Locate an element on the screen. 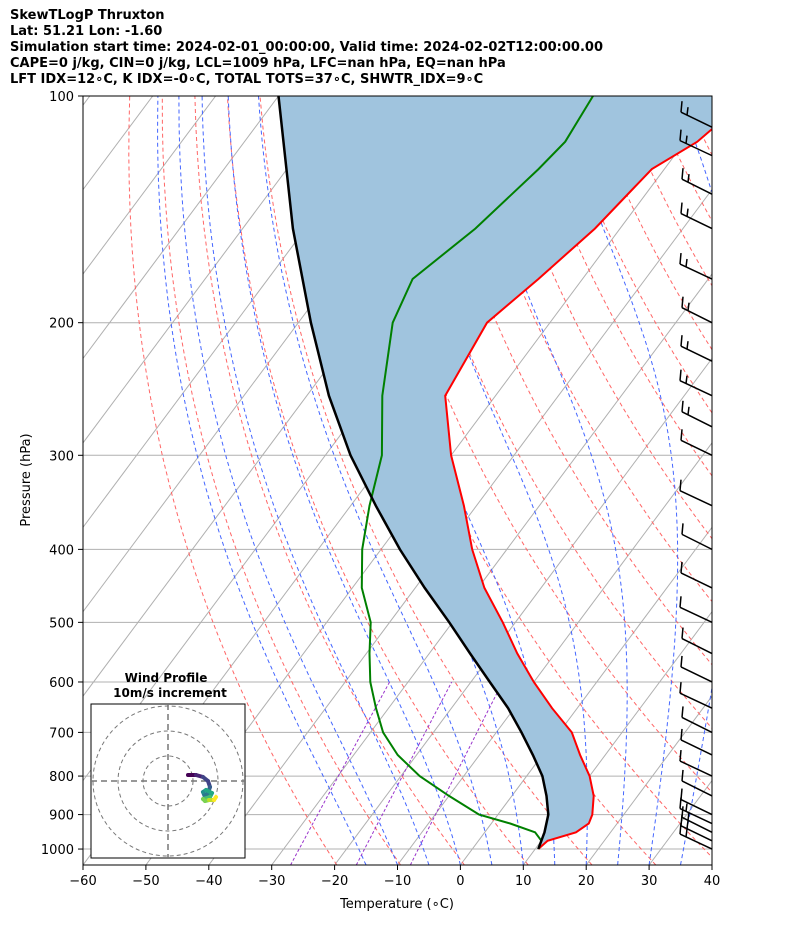  y-tick-label: 400 is located at coordinates (61, 550).